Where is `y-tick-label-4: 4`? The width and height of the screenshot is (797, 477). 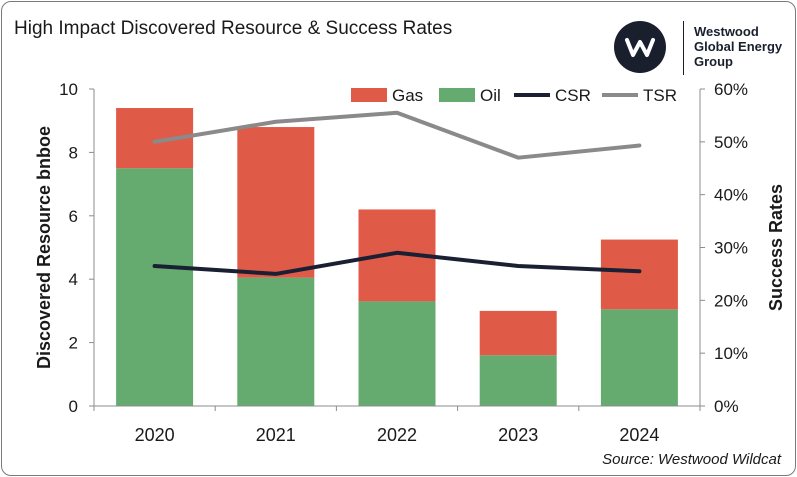
y-tick-label-4: 4 is located at coordinates (73, 279).